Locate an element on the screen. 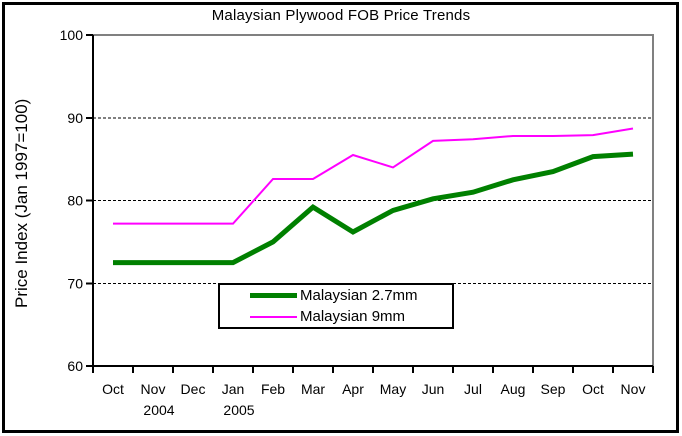 This screenshot has height=436, width=682. legend-line-sample-green is located at coordinates (273, 295).